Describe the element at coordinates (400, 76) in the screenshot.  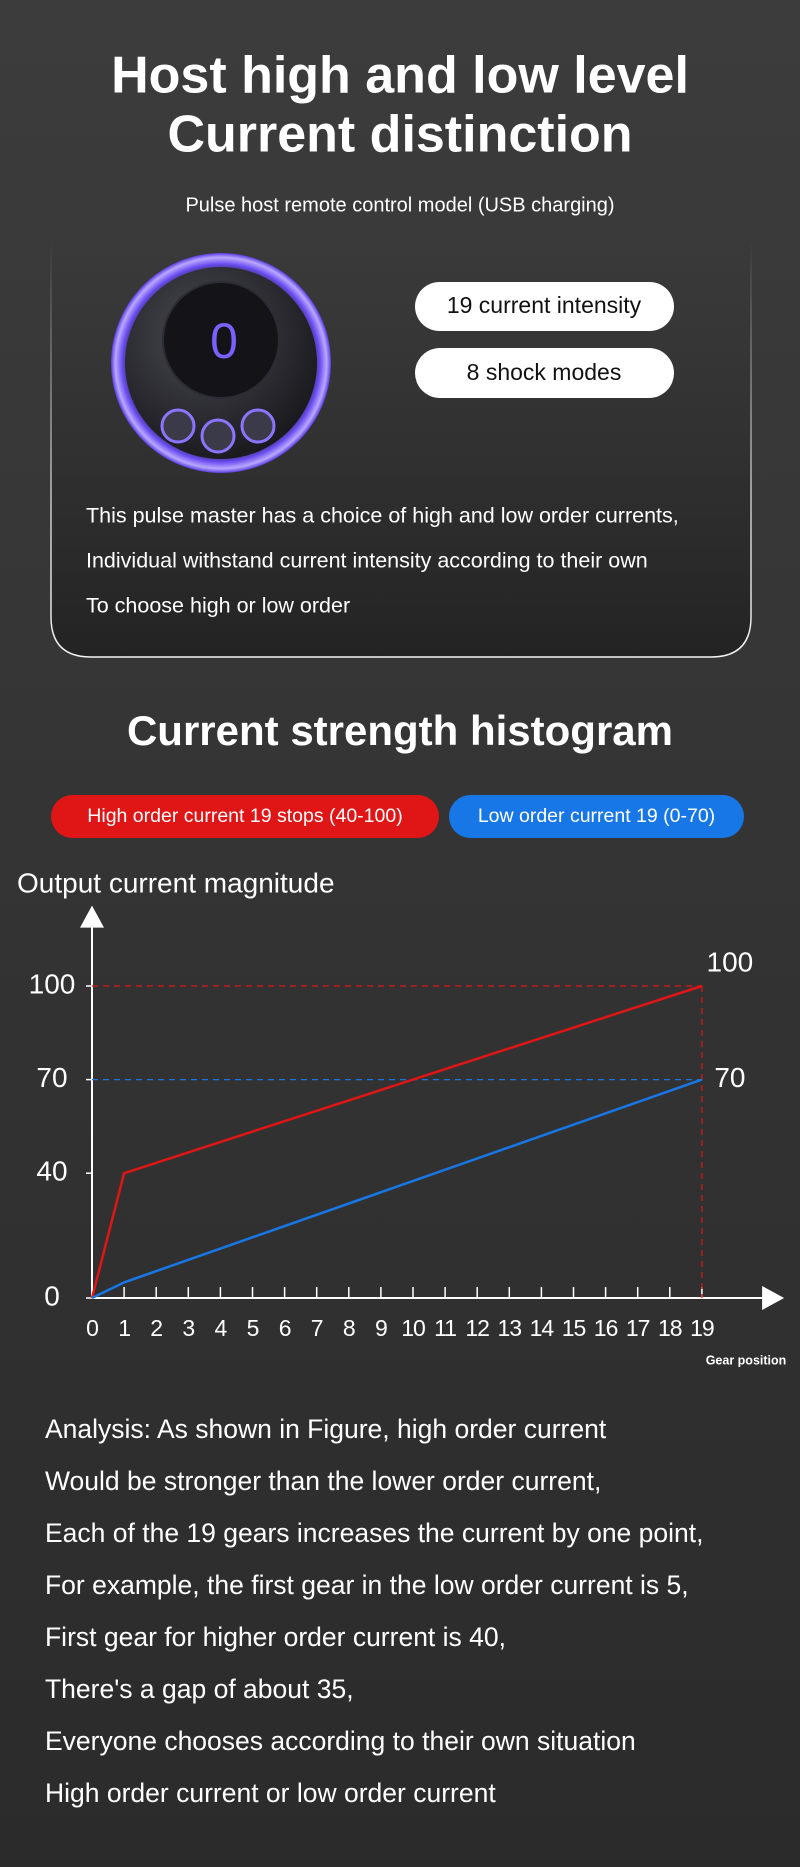
I see `title-line: Host high and low level` at that location.